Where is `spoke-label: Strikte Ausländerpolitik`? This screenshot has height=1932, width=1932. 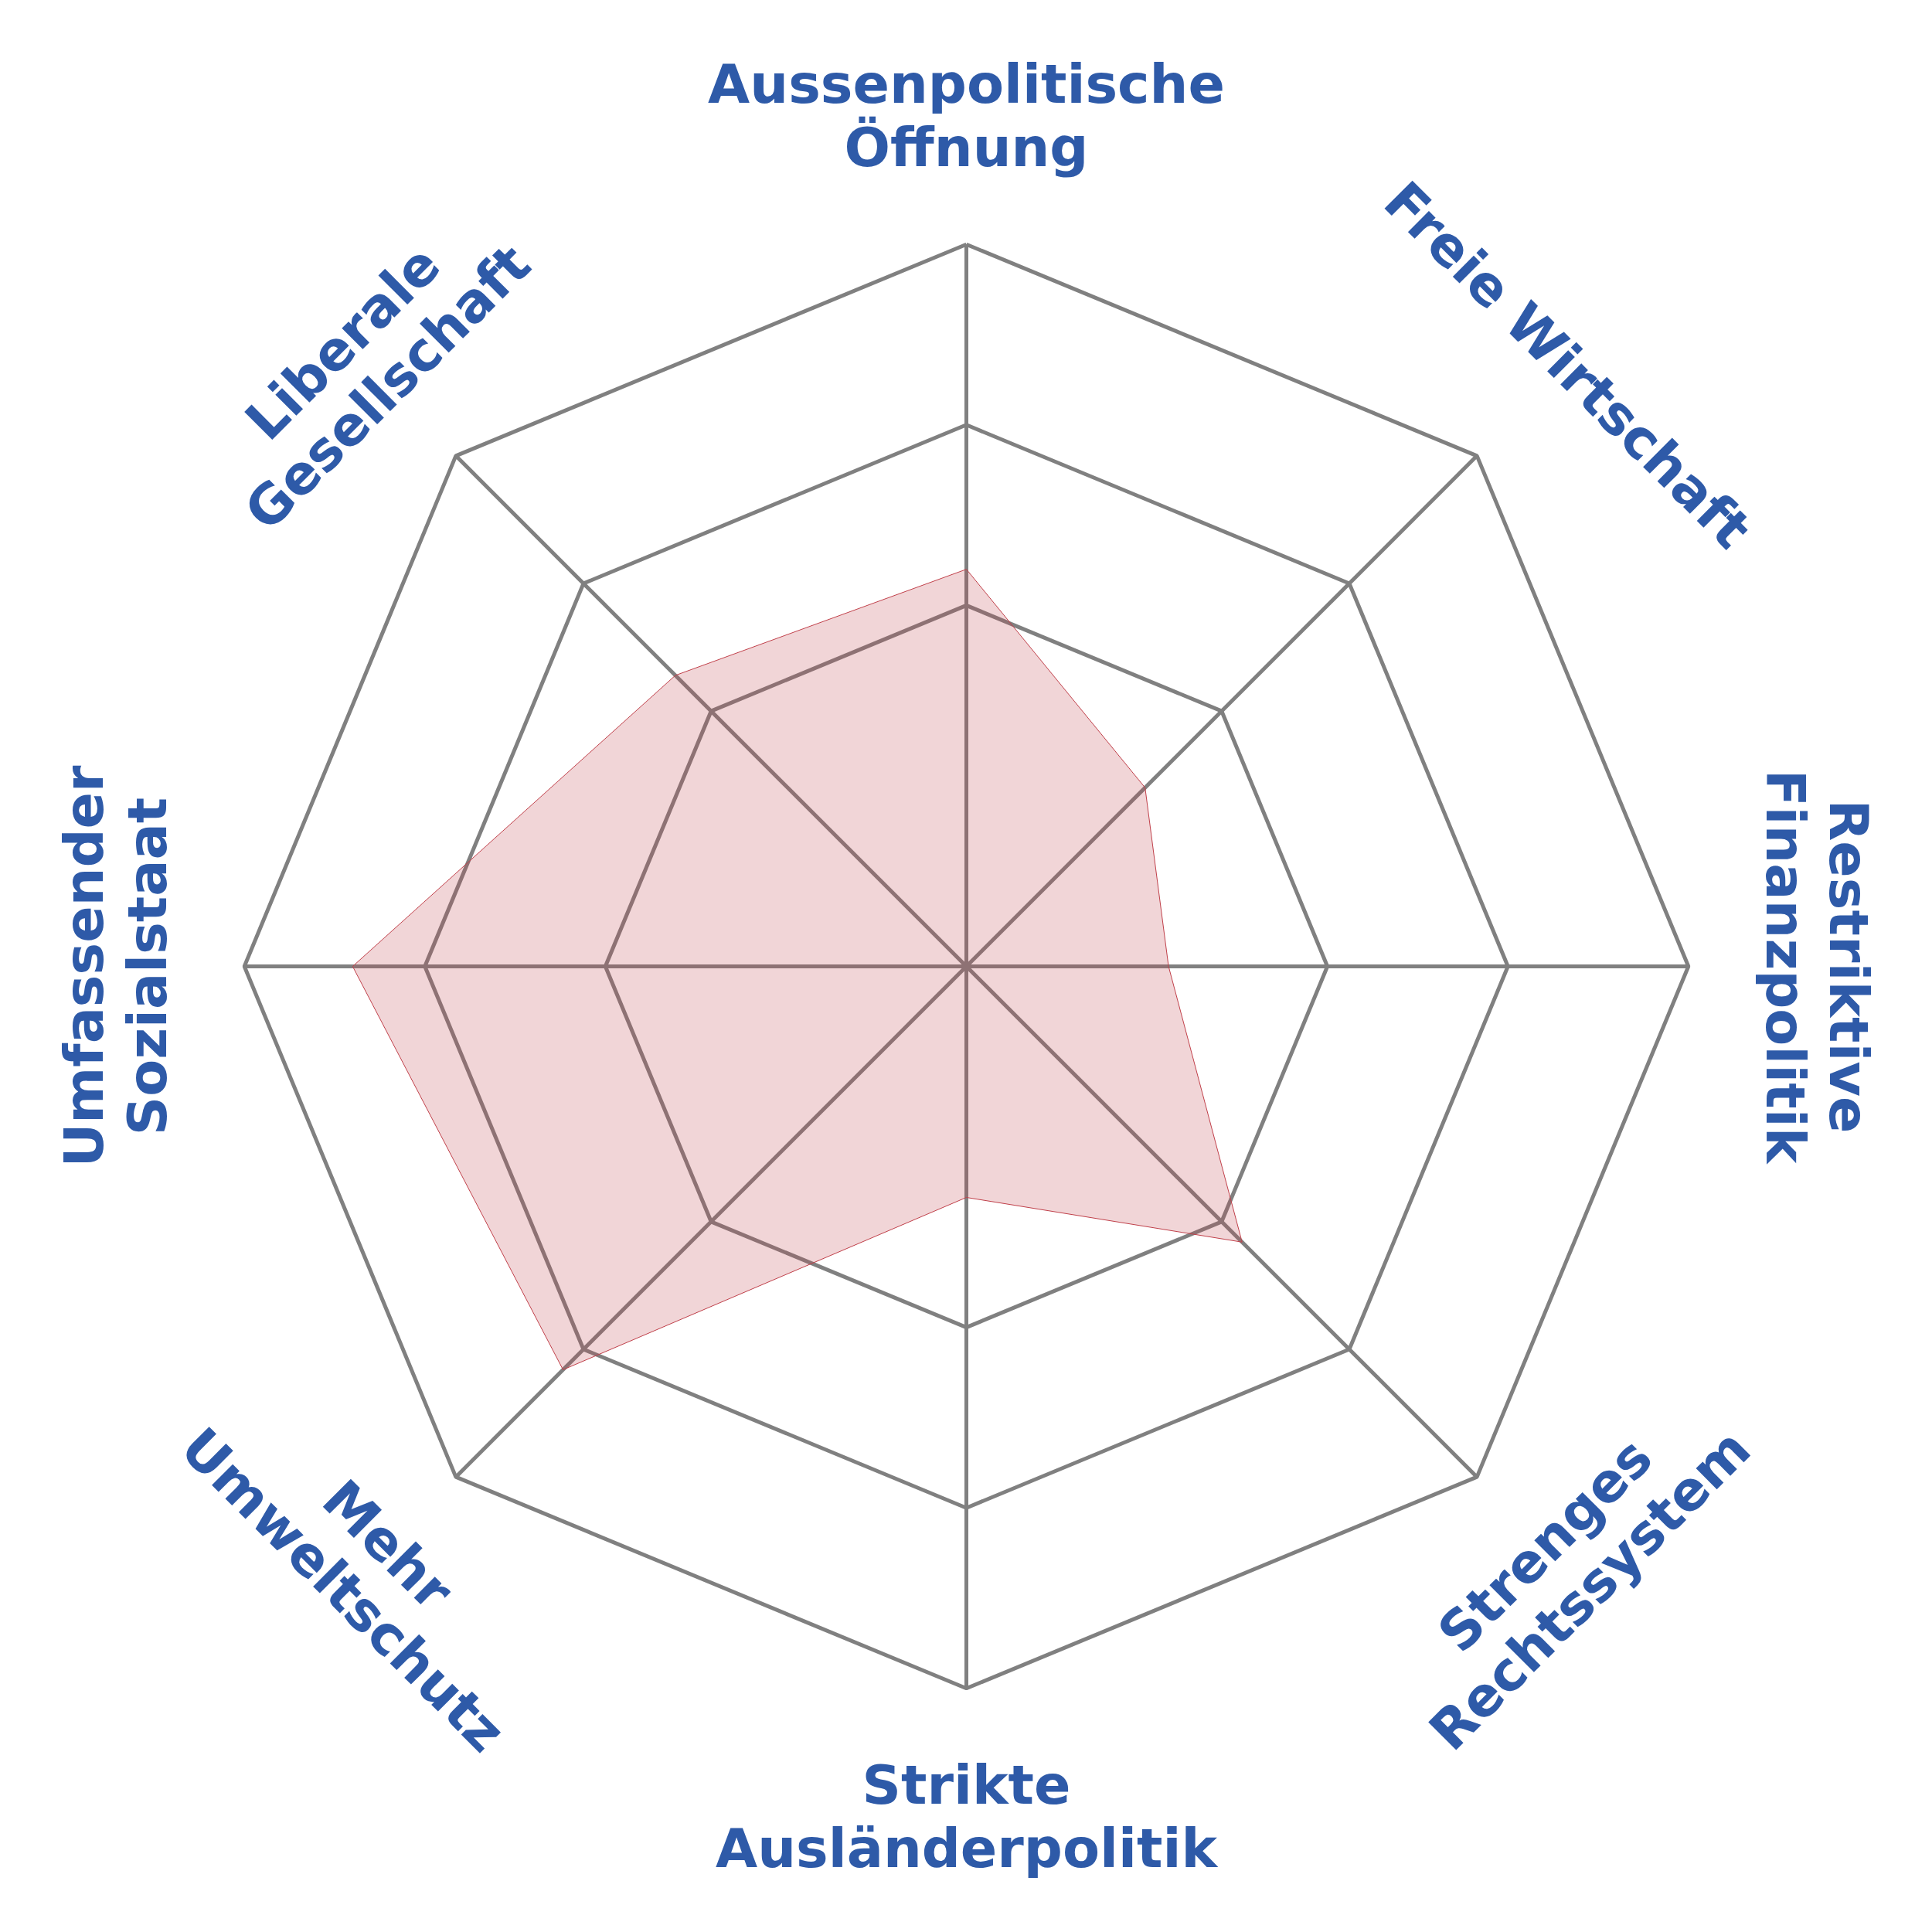
spoke-label: Strikte Ausländerpolitik is located at coordinates (967, 1816).